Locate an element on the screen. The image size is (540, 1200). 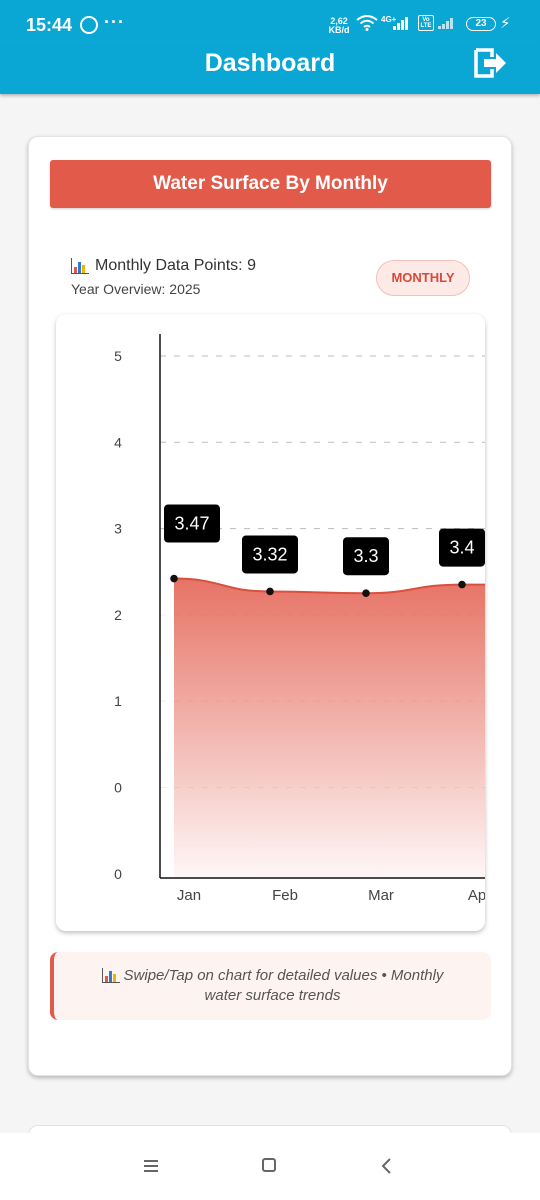
data-label-text: 3.4 is located at coordinates (461, 548).